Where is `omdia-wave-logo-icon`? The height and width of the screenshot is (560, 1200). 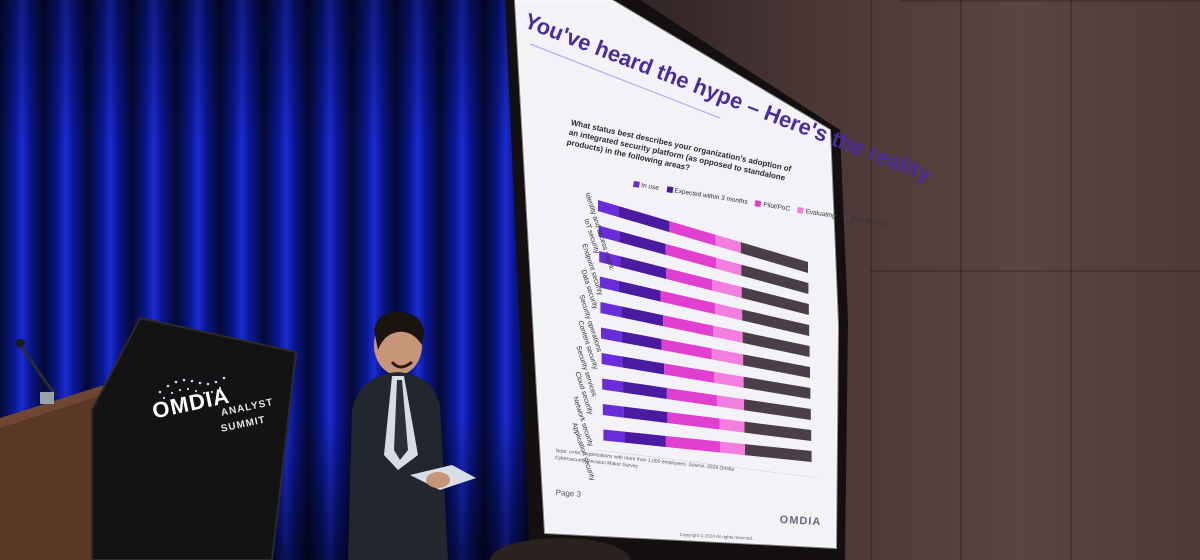
omdia-wave-logo-icon is located at coordinates (192, 388).